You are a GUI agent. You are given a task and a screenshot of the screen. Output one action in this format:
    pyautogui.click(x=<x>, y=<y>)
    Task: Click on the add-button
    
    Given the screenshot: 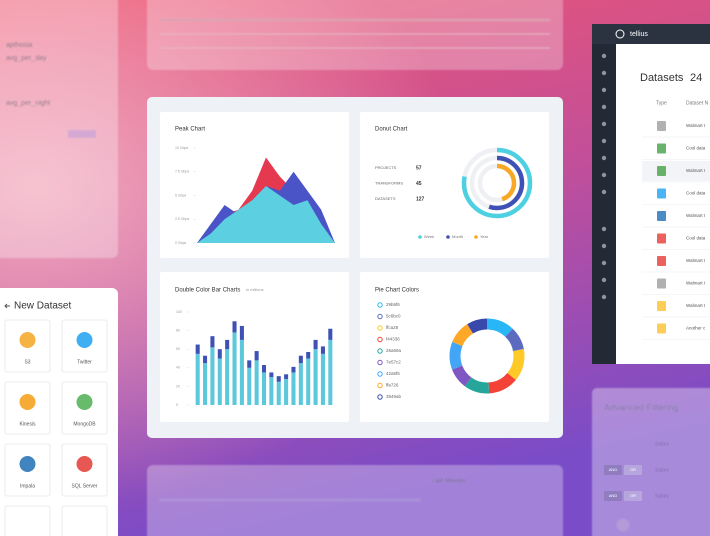 What is the action you would take?
    pyautogui.click(x=623, y=525)
    